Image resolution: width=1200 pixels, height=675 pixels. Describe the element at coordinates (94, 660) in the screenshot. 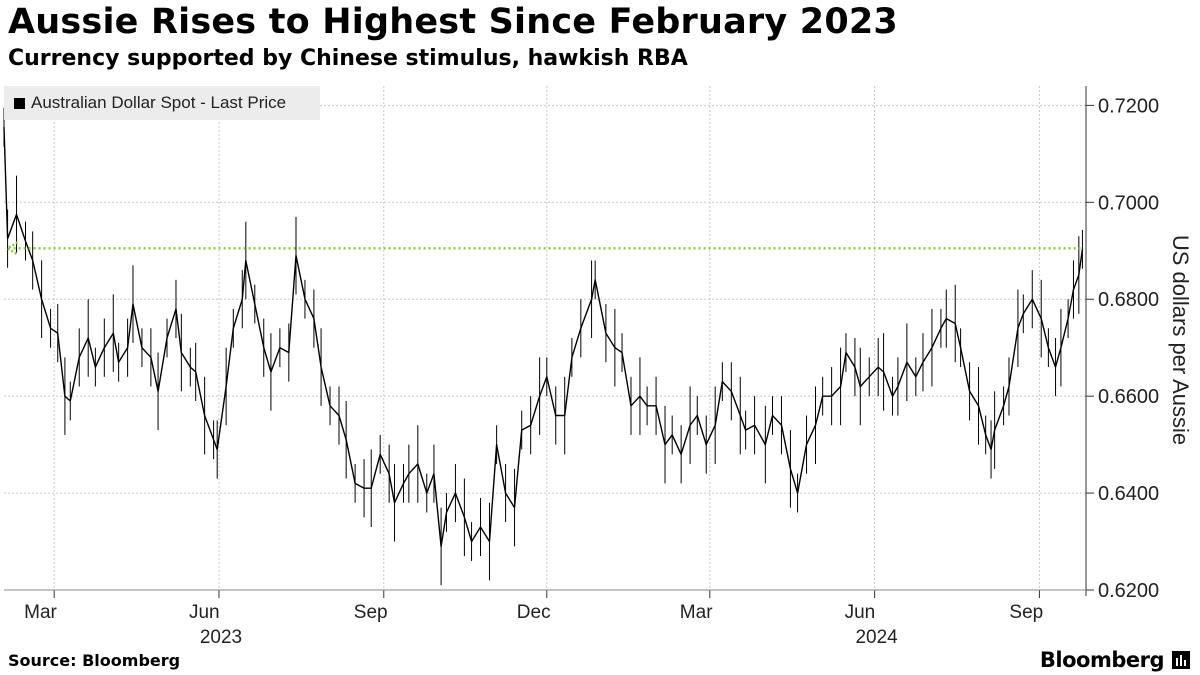

I see `source-note: Source: Bloomberg` at that location.